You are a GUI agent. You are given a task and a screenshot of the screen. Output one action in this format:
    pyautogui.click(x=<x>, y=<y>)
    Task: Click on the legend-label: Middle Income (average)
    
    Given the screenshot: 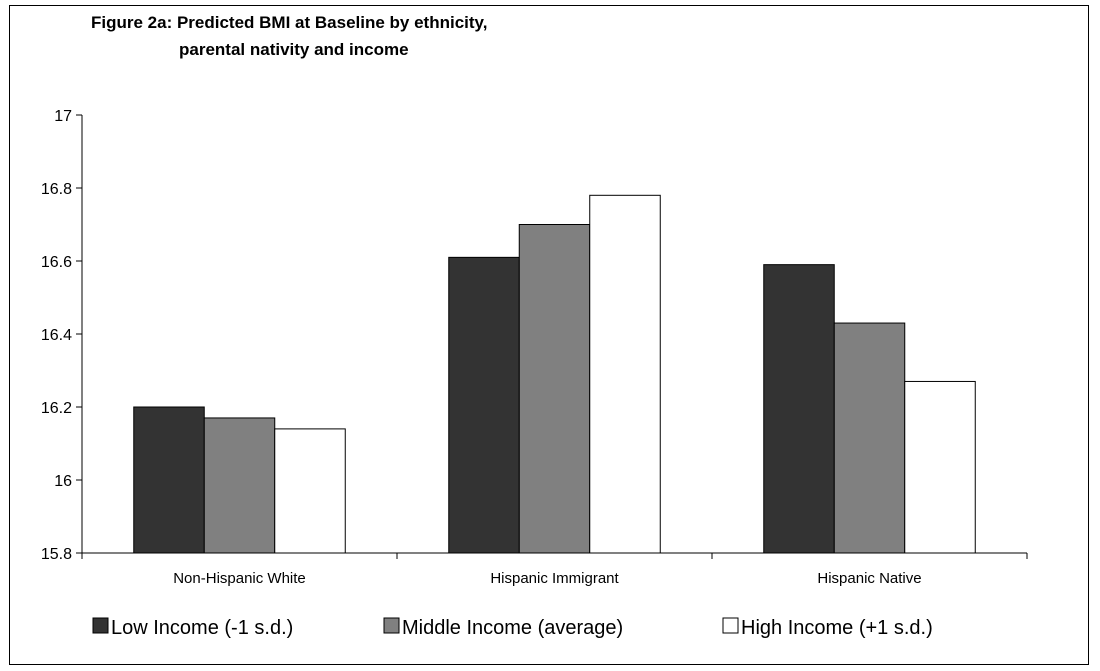 What is the action you would take?
    pyautogui.click(x=512, y=628)
    